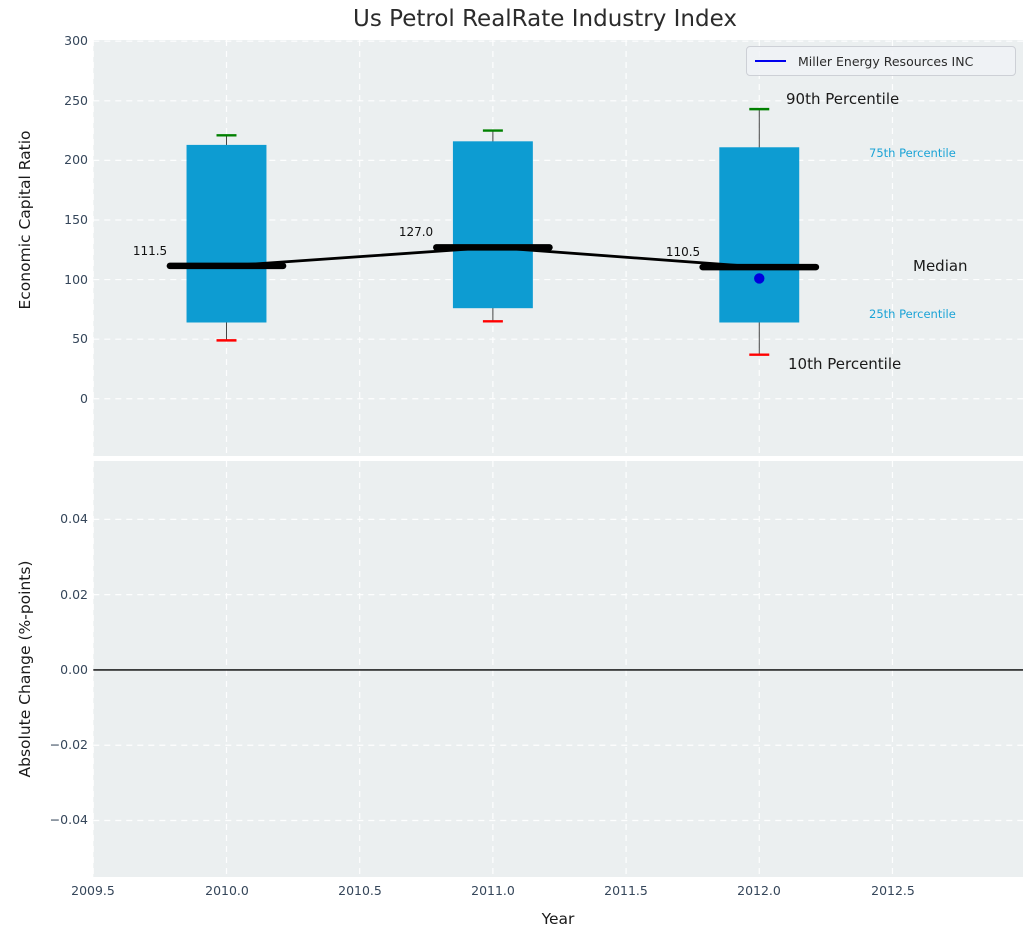 The image size is (1034, 942). I want to click on y-tick-label: 250, so click(76, 100).